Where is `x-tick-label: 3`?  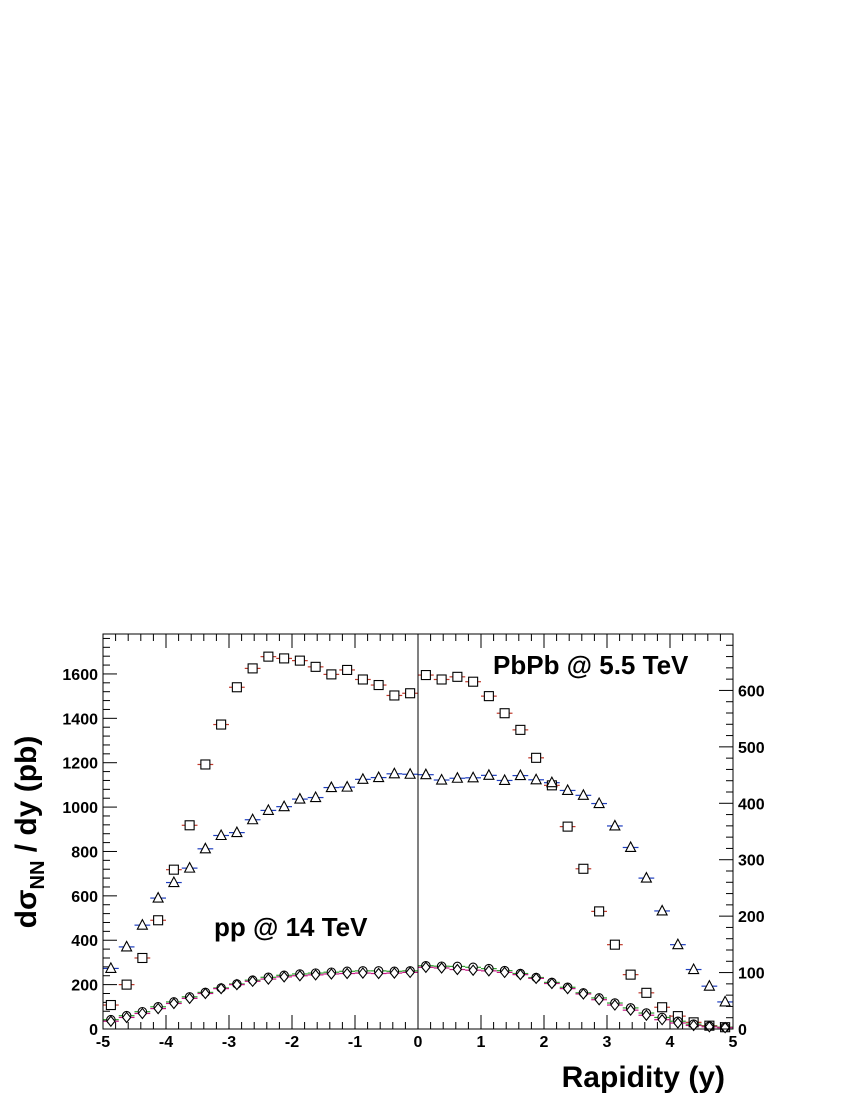 x-tick-label: 3 is located at coordinates (607, 1042).